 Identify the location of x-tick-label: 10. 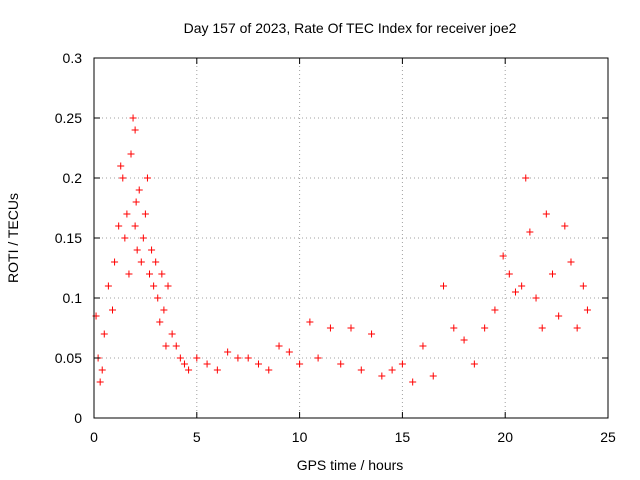
(300, 437).